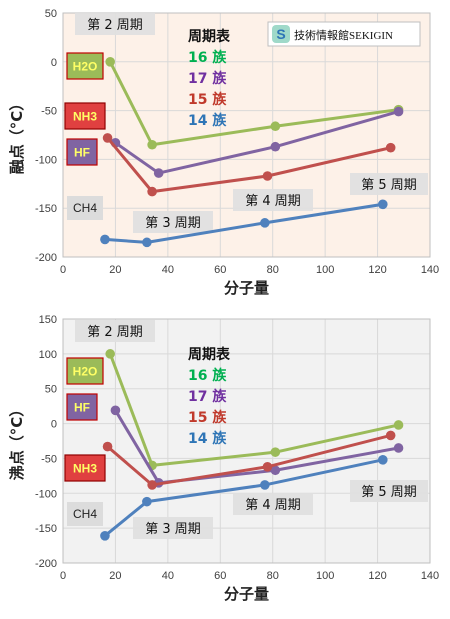  What do you see at coordinates (46, 160) in the screenshot?
I see `y-tick-label: -100` at bounding box center [46, 160].